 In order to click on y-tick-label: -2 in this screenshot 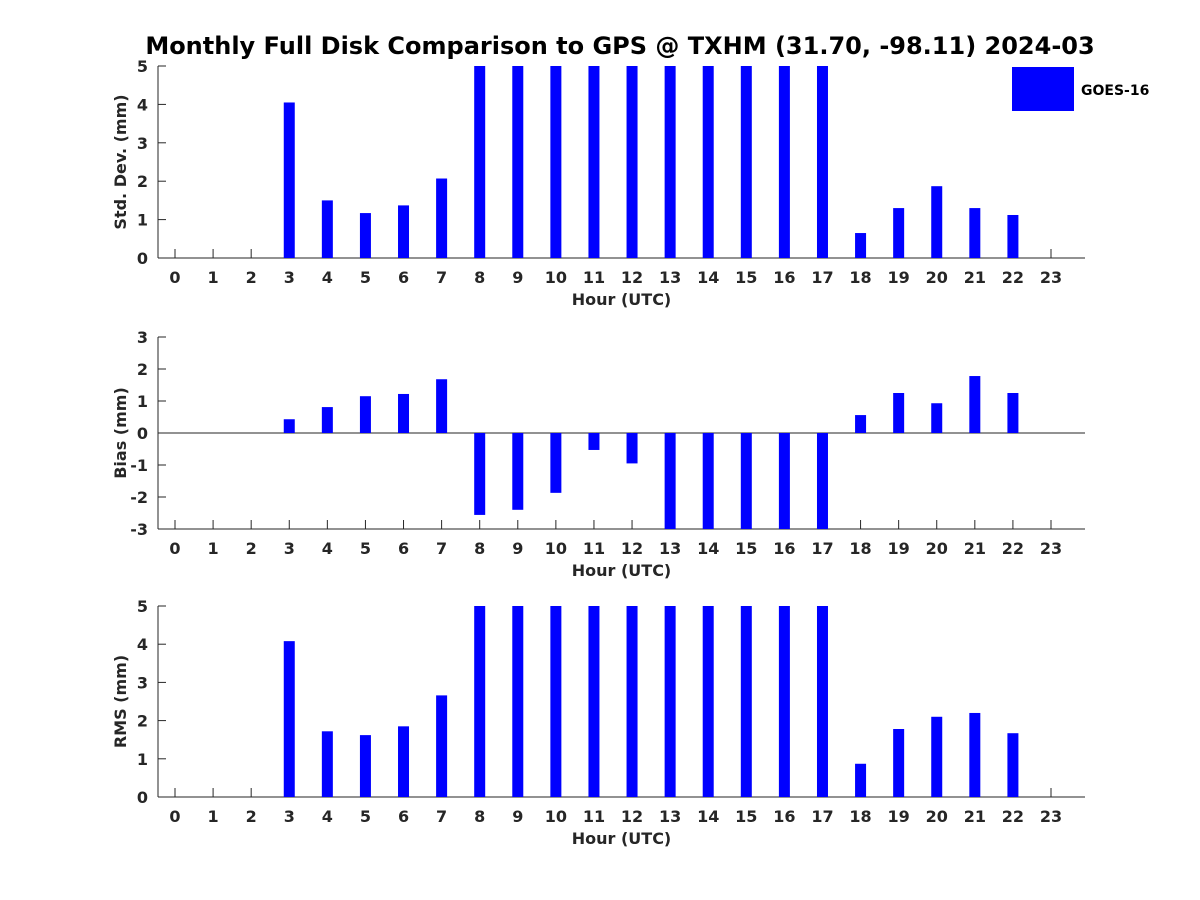, I will do `click(139, 497)`.